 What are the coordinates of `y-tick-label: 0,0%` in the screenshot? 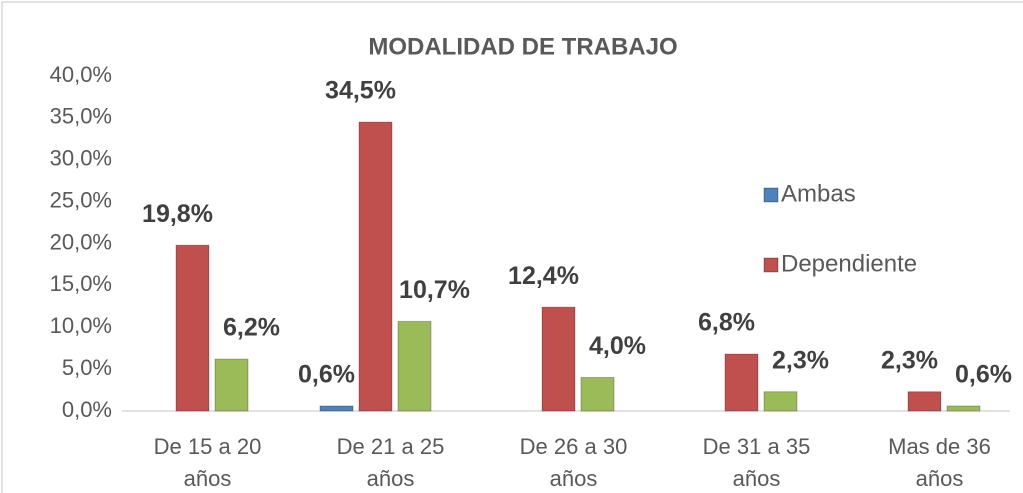 It's located at (87, 409).